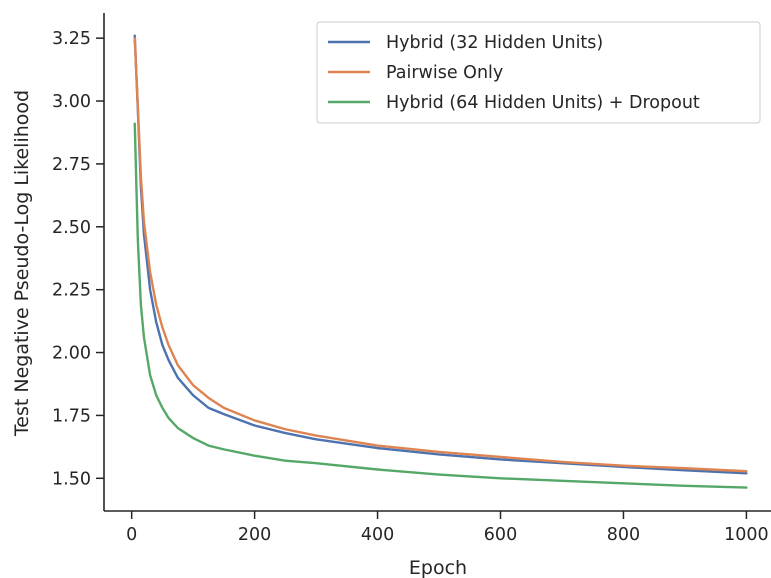 This screenshot has width=771, height=578. What do you see at coordinates (78, 259) in the screenshot?
I see `y-axis-ticks: 1.50 1.75 2.00 2.25 2.50 2.75 3.00 3.25` at bounding box center [78, 259].